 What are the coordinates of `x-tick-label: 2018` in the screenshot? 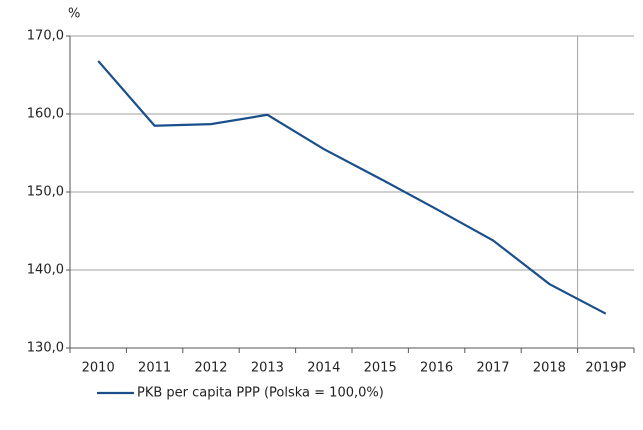 It's located at (549, 368).